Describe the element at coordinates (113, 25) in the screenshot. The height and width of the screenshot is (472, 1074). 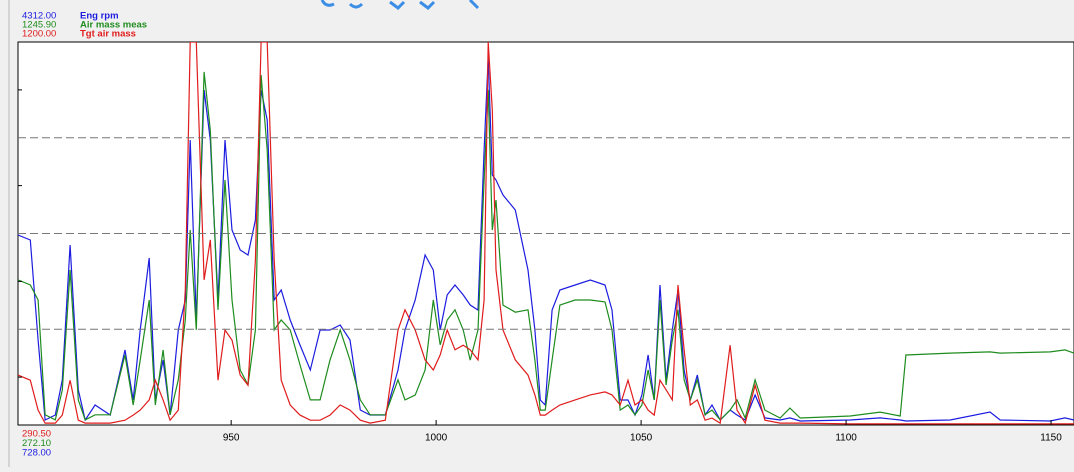
I see `legend-entry: Air mass meas` at that location.